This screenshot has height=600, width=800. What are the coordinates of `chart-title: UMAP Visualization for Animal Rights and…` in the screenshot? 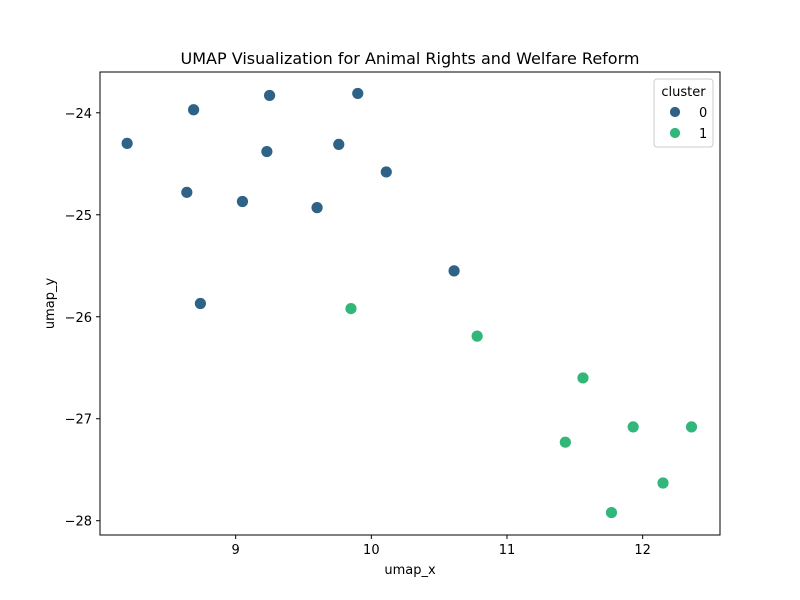 It's located at (410, 58).